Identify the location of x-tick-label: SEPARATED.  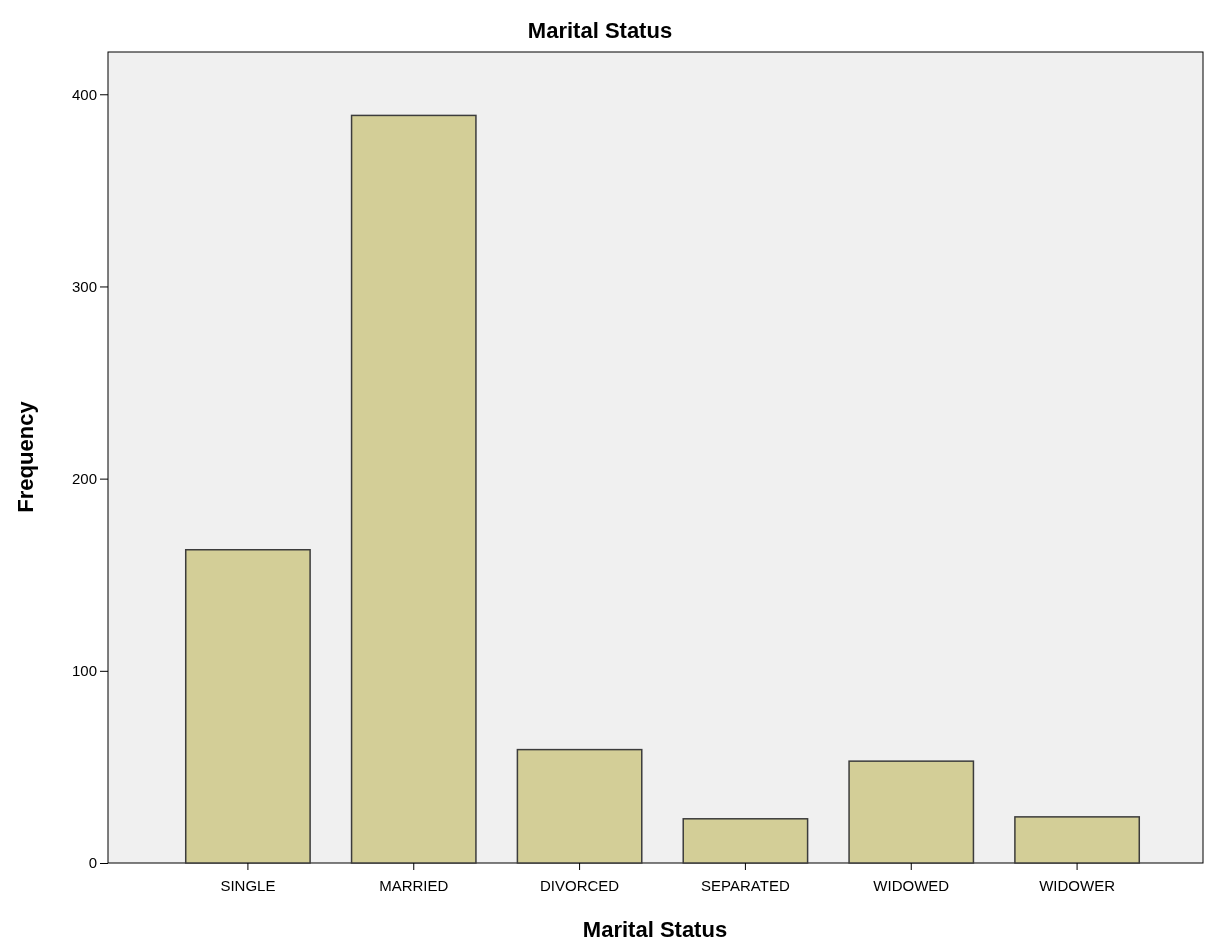
(745, 885).